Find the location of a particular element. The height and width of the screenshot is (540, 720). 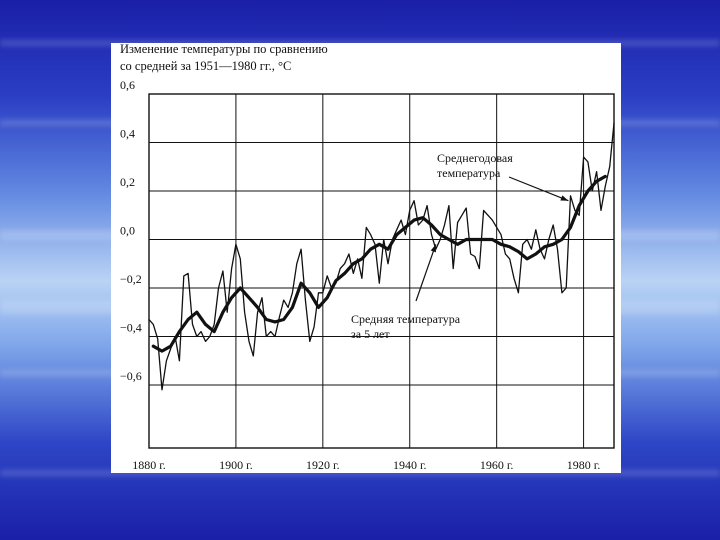

y-tick-label: 0,2 is located at coordinates (127, 182).